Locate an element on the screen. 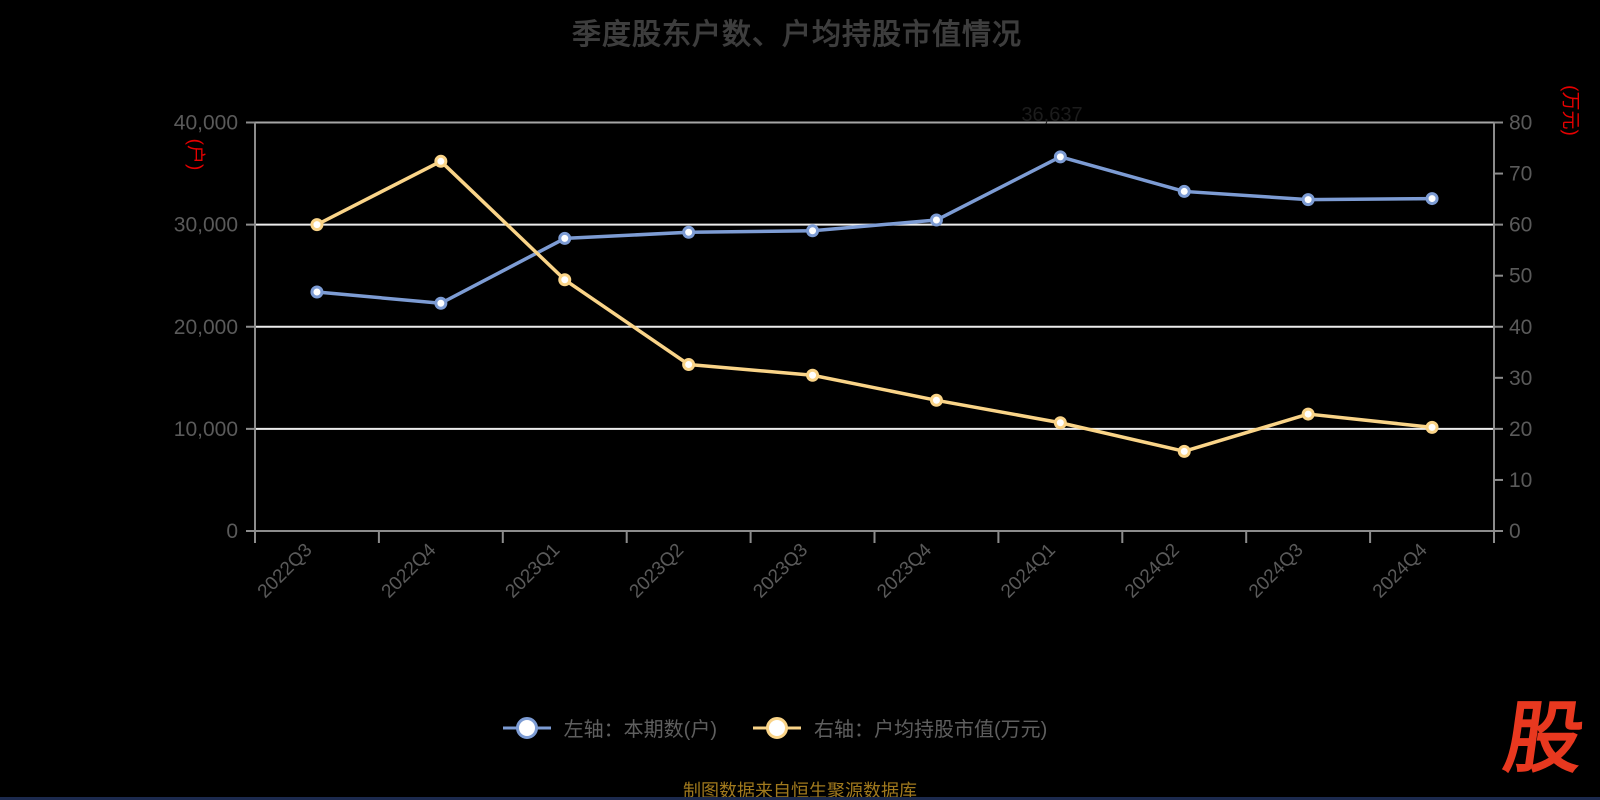 This screenshot has height=800, width=1600. legend-item-avg-holding-value: 右轴：户均持股市值(万元) is located at coordinates (900, 727).